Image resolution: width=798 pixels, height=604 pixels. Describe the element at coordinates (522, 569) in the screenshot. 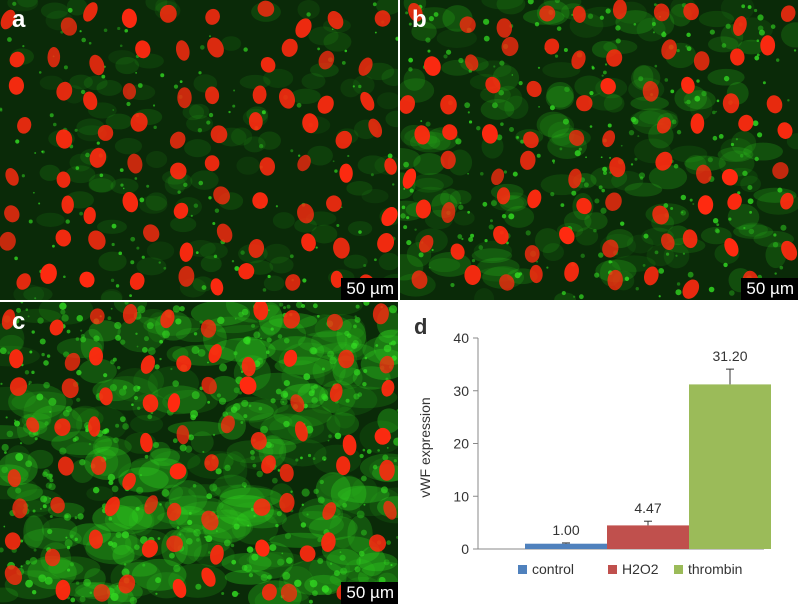

I see `legend-swatch` at that location.